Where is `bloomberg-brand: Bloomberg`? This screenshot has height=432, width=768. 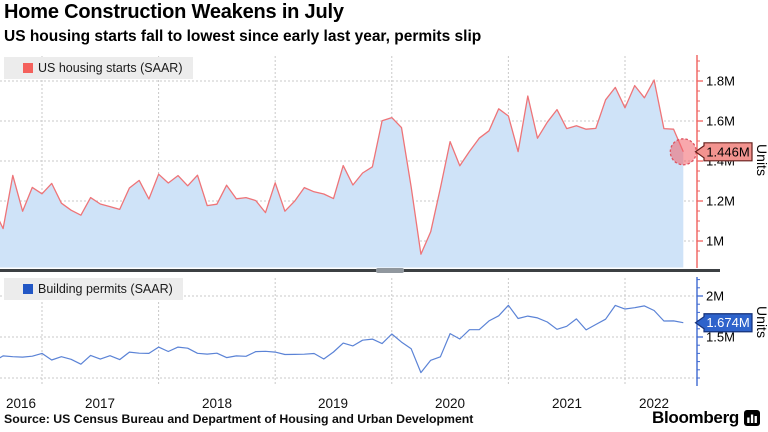
bloomberg-brand: Bloomberg is located at coordinates (706, 418).